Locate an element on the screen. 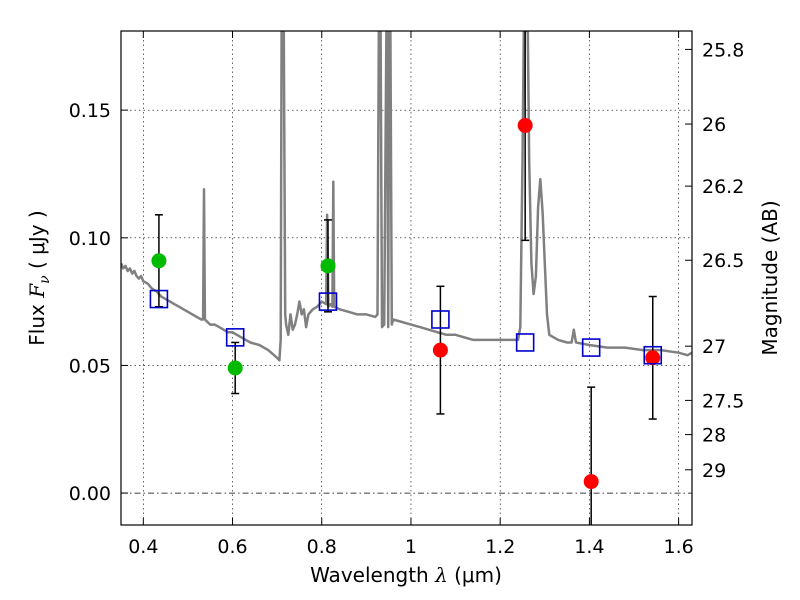  x-tick-label: 0.8 is located at coordinates (322, 547).